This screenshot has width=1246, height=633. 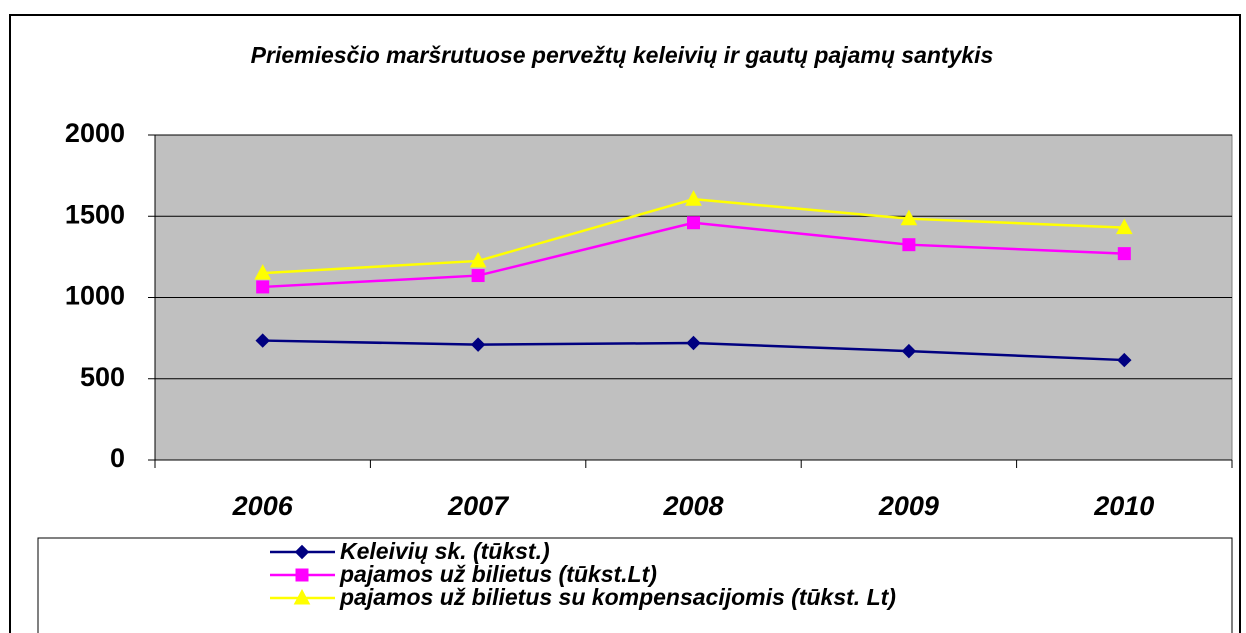 What do you see at coordinates (117, 458) in the screenshot?
I see `y-tick-label: 0` at bounding box center [117, 458].